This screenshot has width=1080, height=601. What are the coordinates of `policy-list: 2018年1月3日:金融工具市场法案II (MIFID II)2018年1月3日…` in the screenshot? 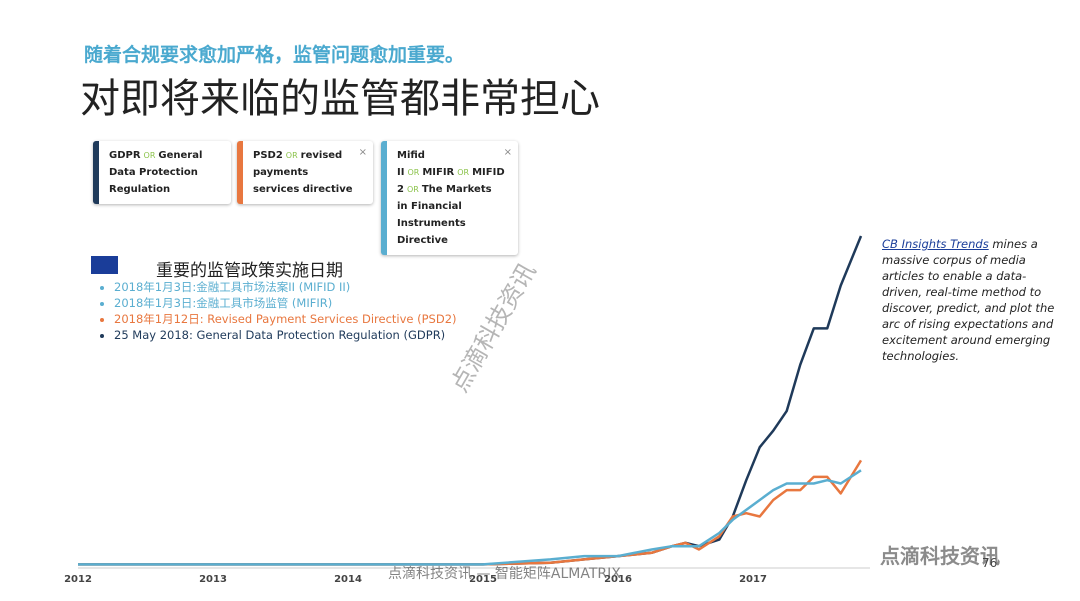 It's located at (278, 311).